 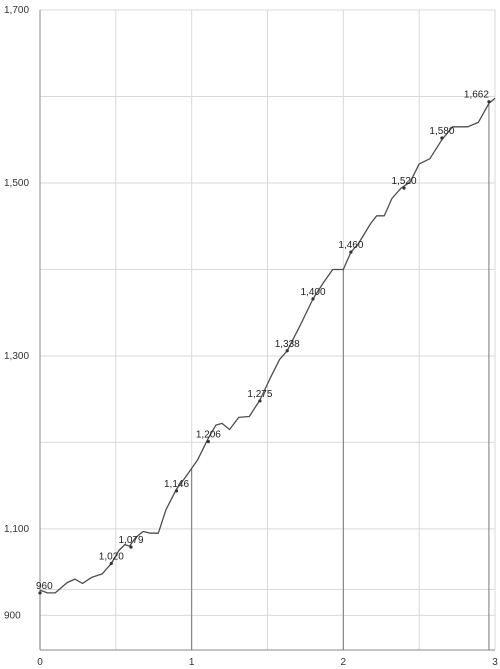 What do you see at coordinates (350, 245) in the screenshot?
I see `data-label: 1,460` at bounding box center [350, 245].